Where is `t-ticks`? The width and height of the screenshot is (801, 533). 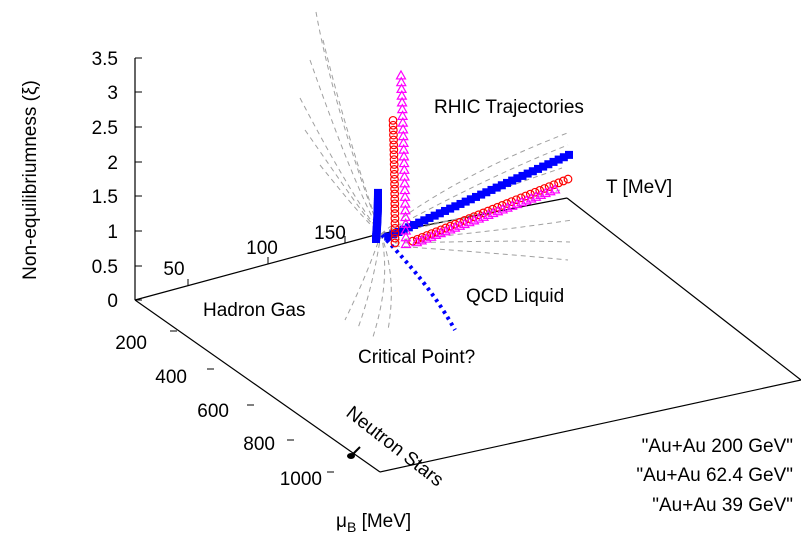 t-ticks is located at coordinates (266, 261).